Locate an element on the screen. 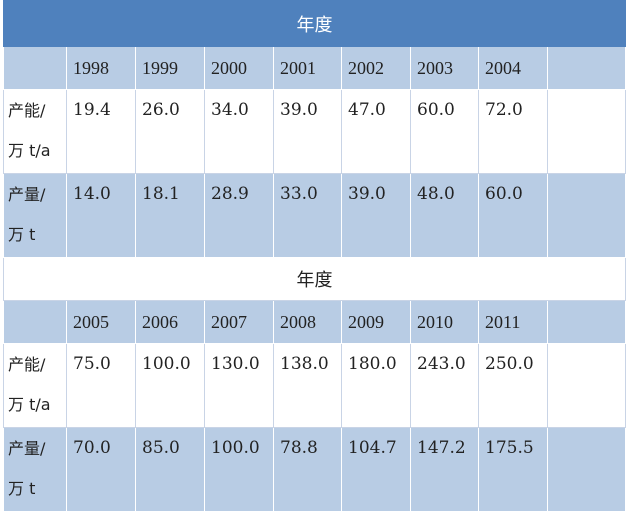 The image size is (628, 517). year-cell: 2009 is located at coordinates (376, 322).